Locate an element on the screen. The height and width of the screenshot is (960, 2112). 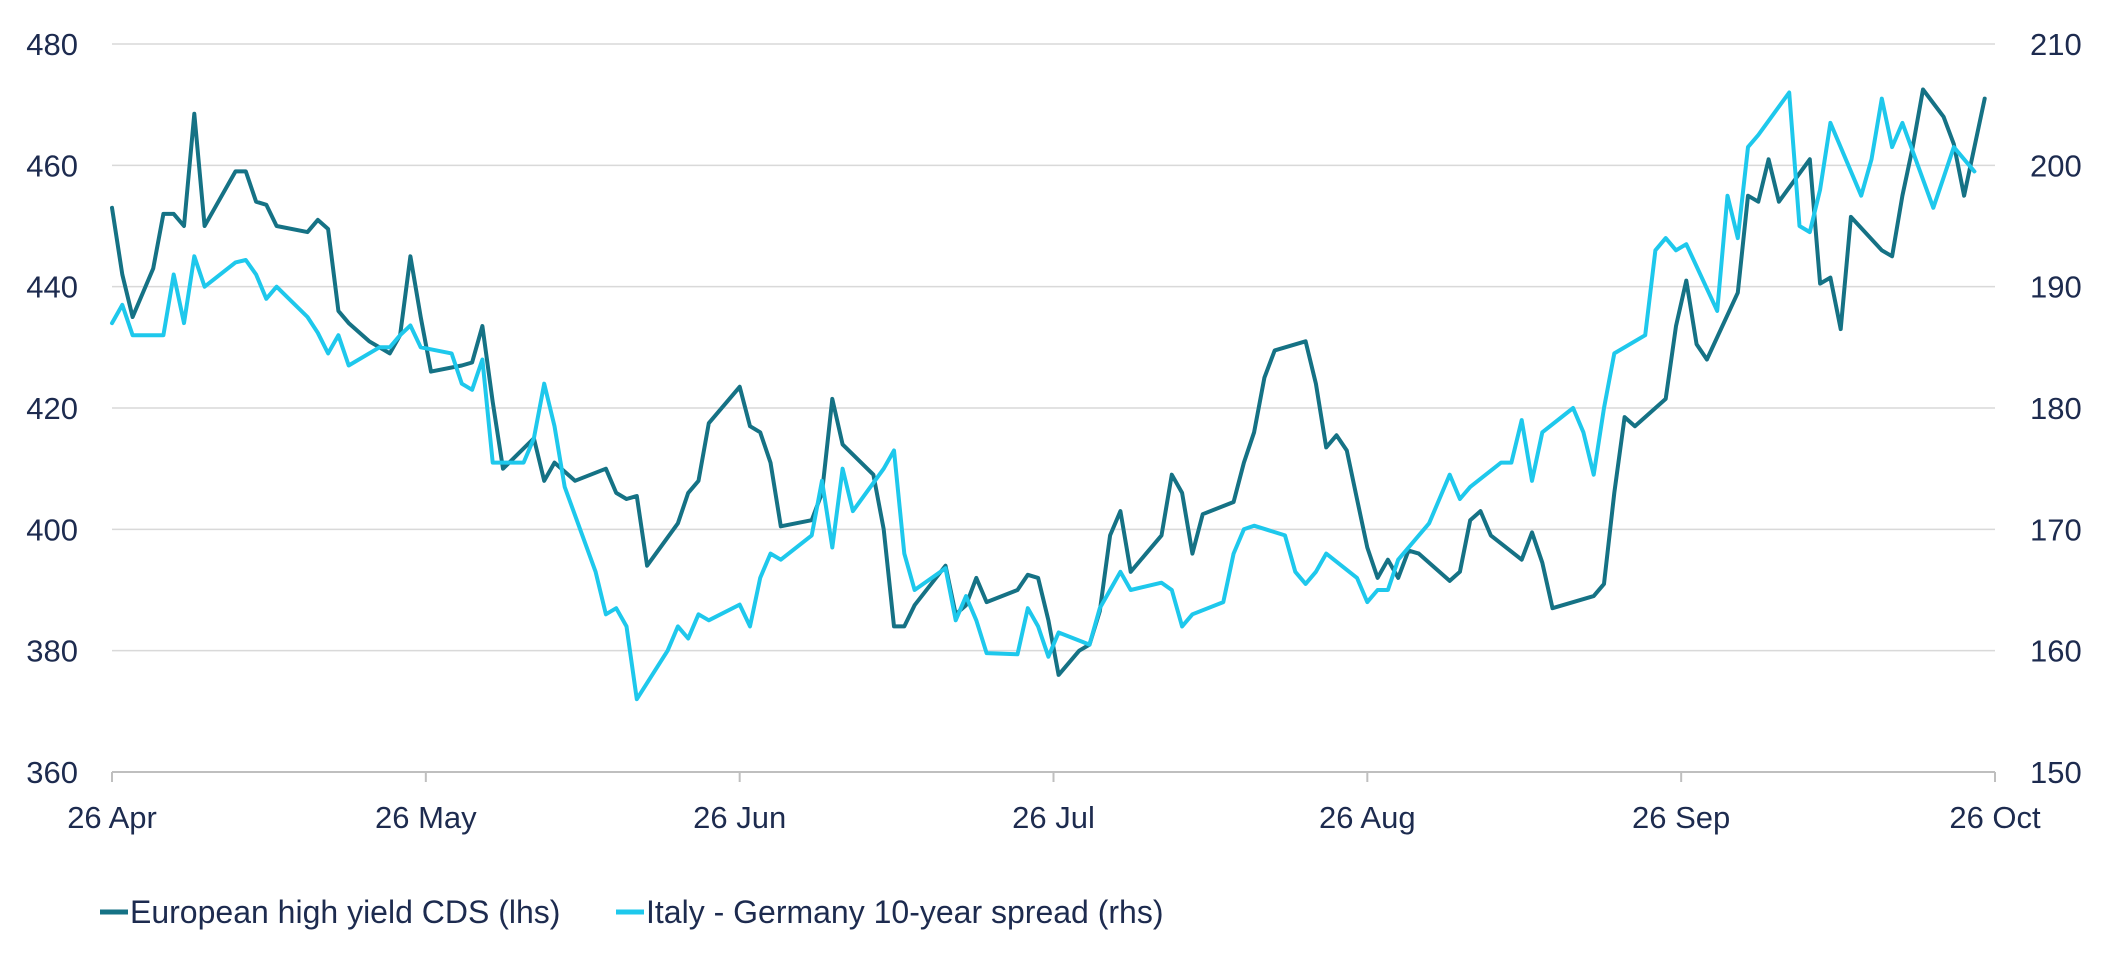
left-y-axis-ticks: 480 460 440 420 400 380 360 is located at coordinates (52, 408).